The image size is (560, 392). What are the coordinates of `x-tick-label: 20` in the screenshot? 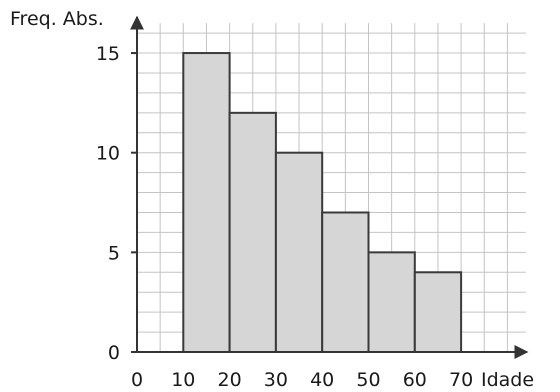 It's located at (230, 380).